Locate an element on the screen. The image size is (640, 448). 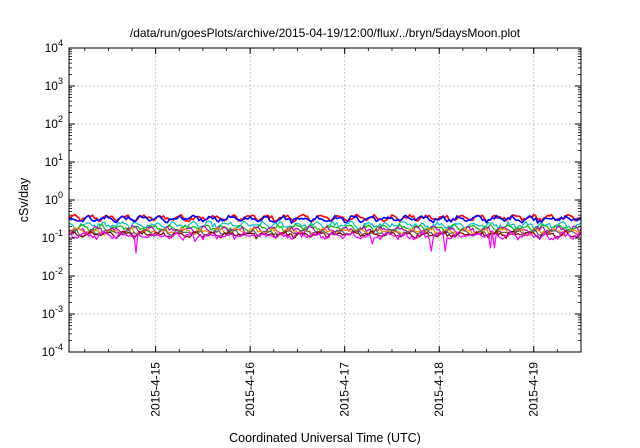
y-tick-label: 10⁻³ is located at coordinates (52, 312).